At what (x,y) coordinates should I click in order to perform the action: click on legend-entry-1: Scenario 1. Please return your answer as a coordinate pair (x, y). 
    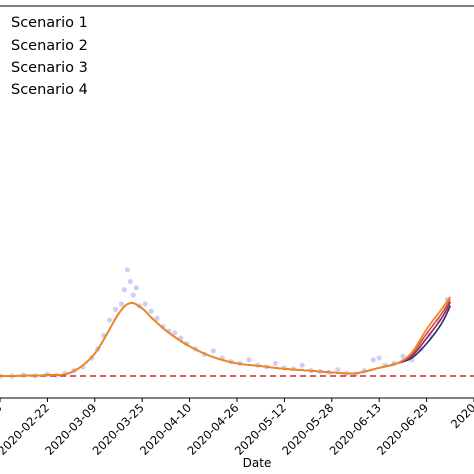
    Looking at the image, I should click on (49, 23).